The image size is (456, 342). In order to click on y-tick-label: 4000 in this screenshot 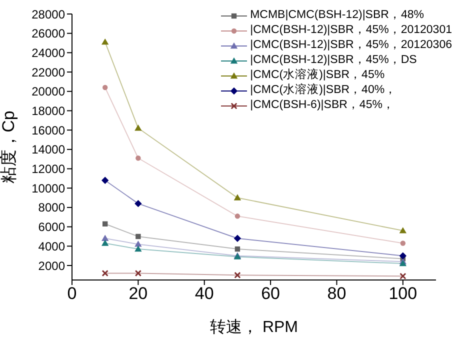, I will do `click(52, 246)`.